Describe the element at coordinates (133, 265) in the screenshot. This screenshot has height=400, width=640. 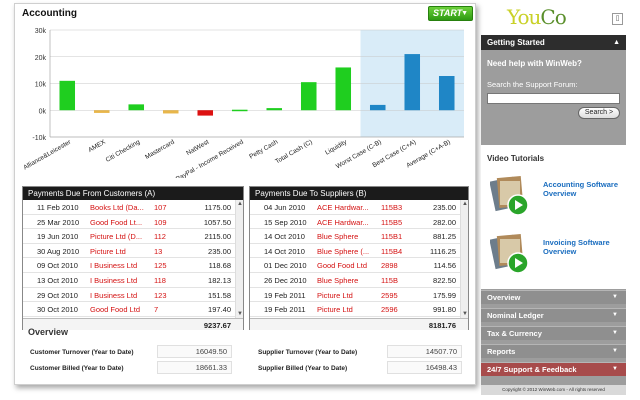
I see `customer-payment-row: 09 Oct 2010 I Business Ltd 125 118.68` at that location.